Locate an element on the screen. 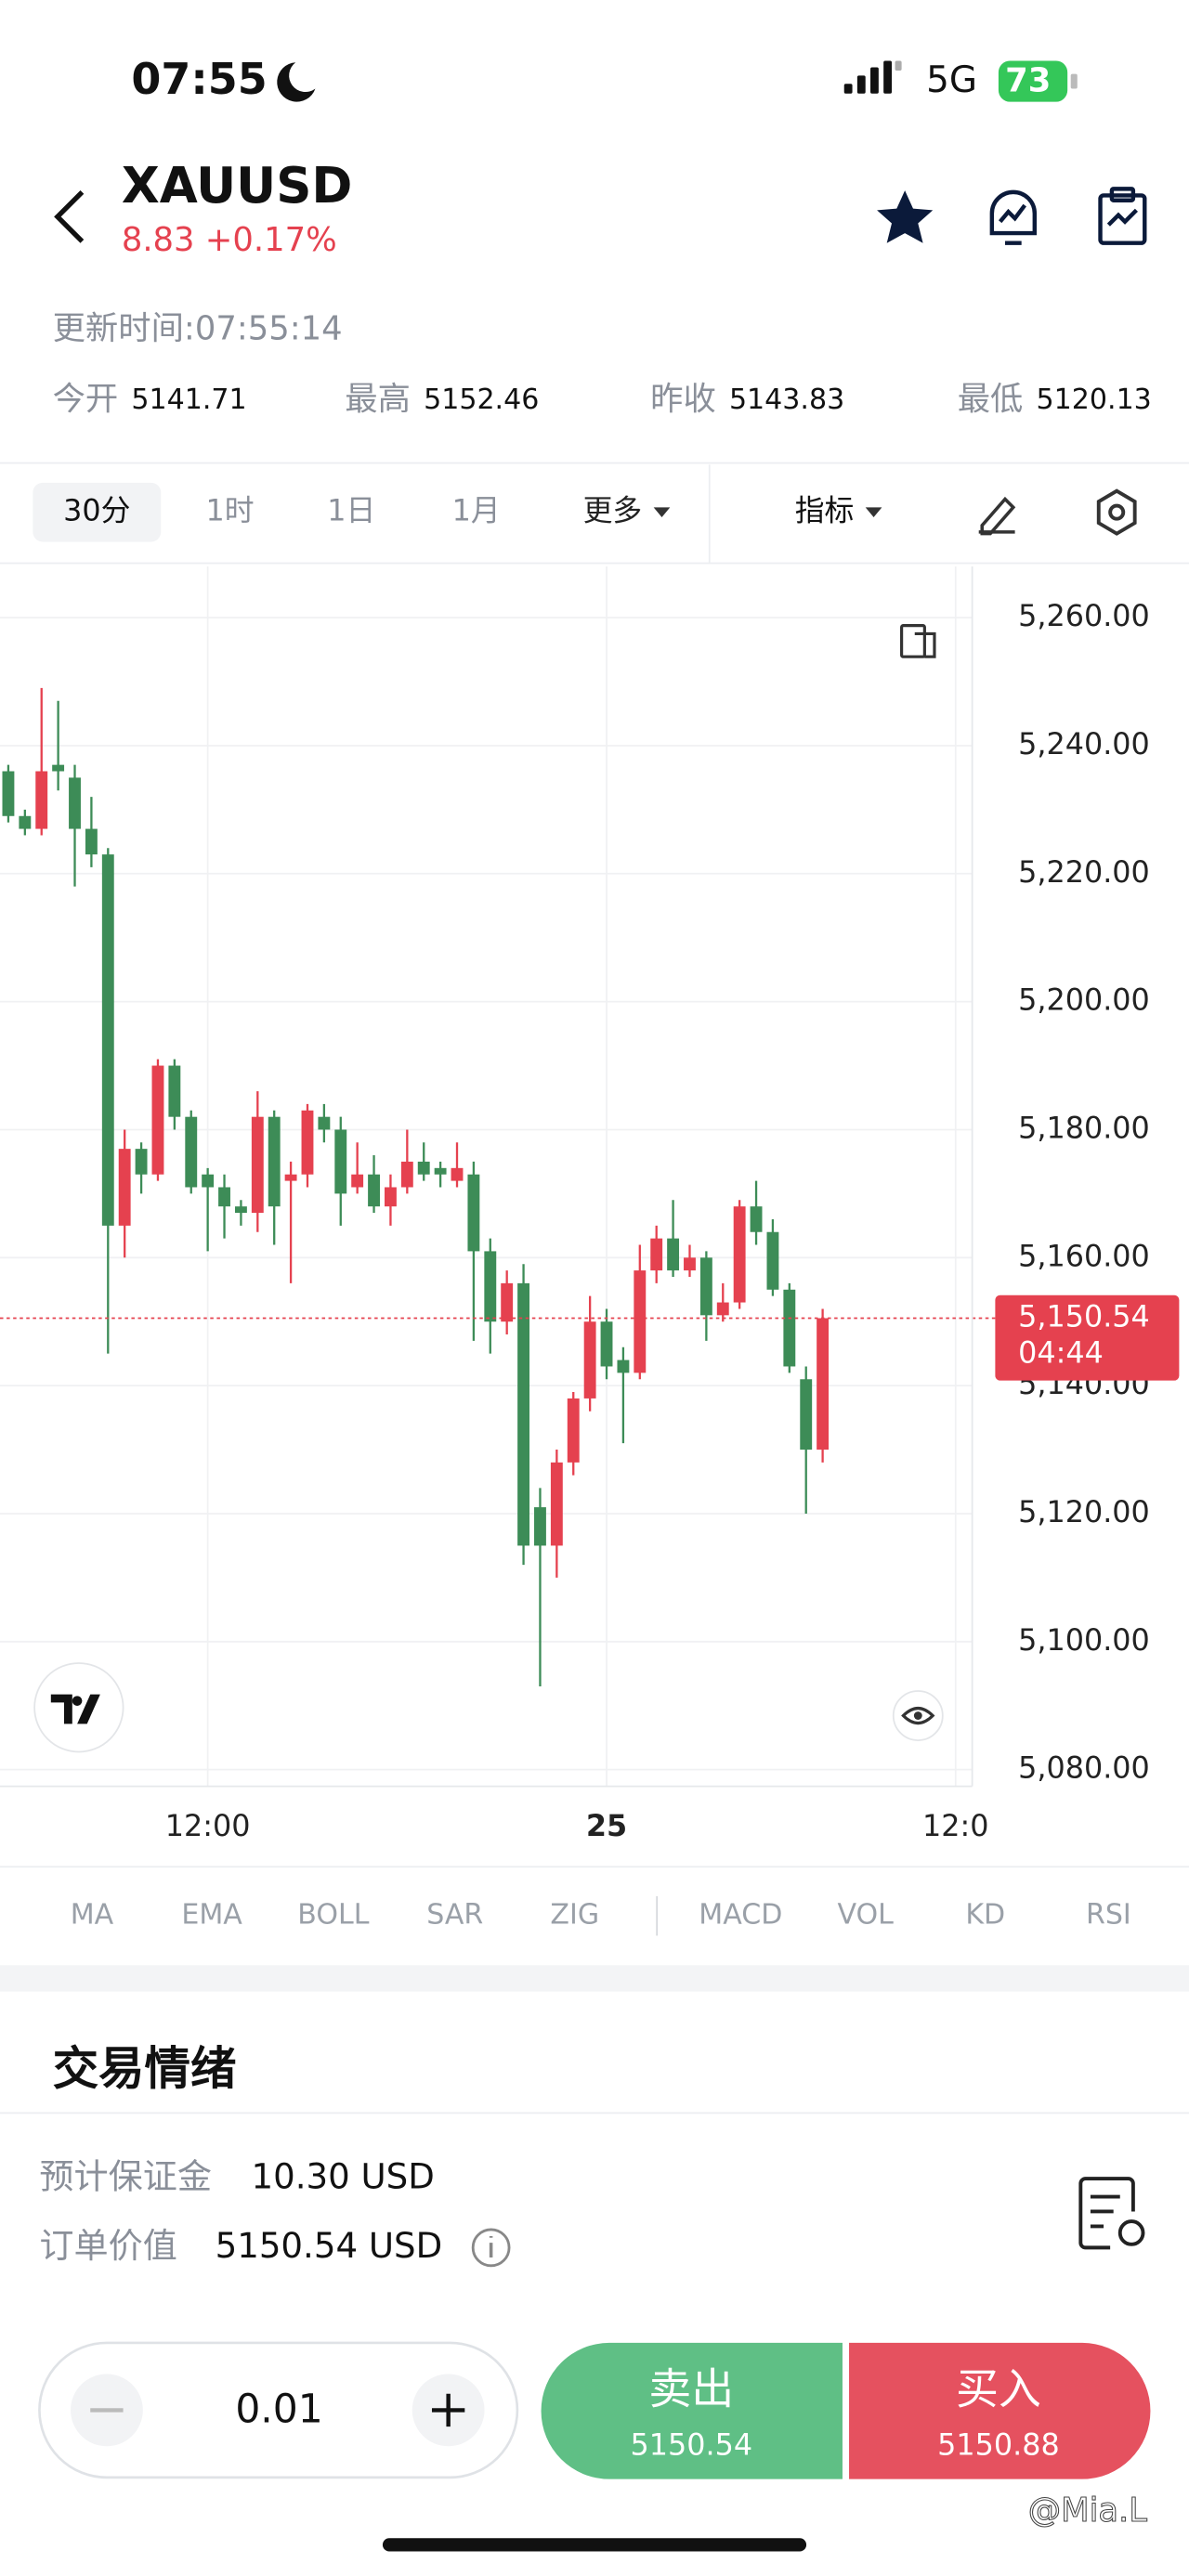 The width and height of the screenshot is (1189, 2576). indicator-tab: VOL is located at coordinates (867, 1916).